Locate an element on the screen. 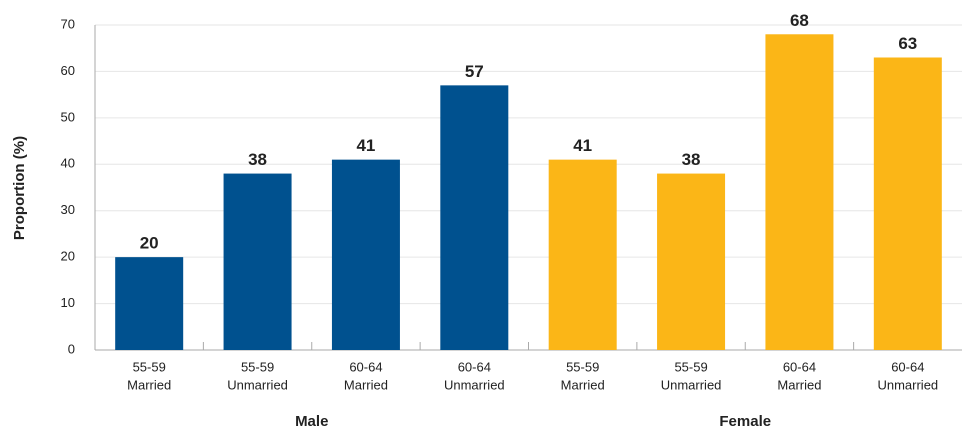  y-tick-label: 10 is located at coordinates (68, 302).